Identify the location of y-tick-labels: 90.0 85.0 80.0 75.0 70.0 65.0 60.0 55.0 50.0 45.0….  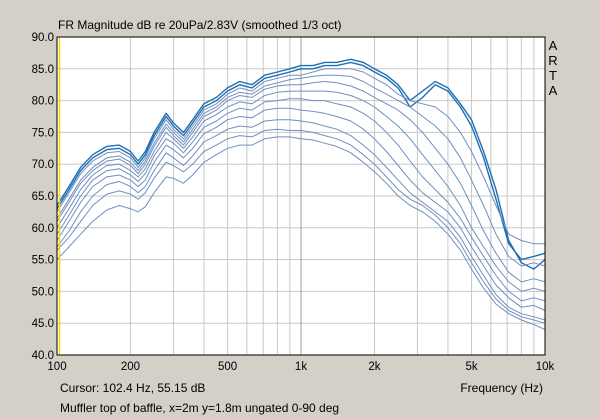
(43, 197).